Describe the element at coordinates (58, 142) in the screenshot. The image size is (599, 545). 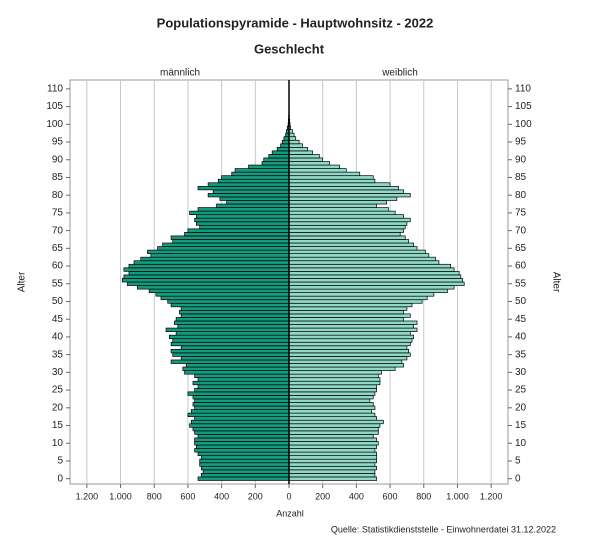
I see `y-tick-label: 95` at that location.